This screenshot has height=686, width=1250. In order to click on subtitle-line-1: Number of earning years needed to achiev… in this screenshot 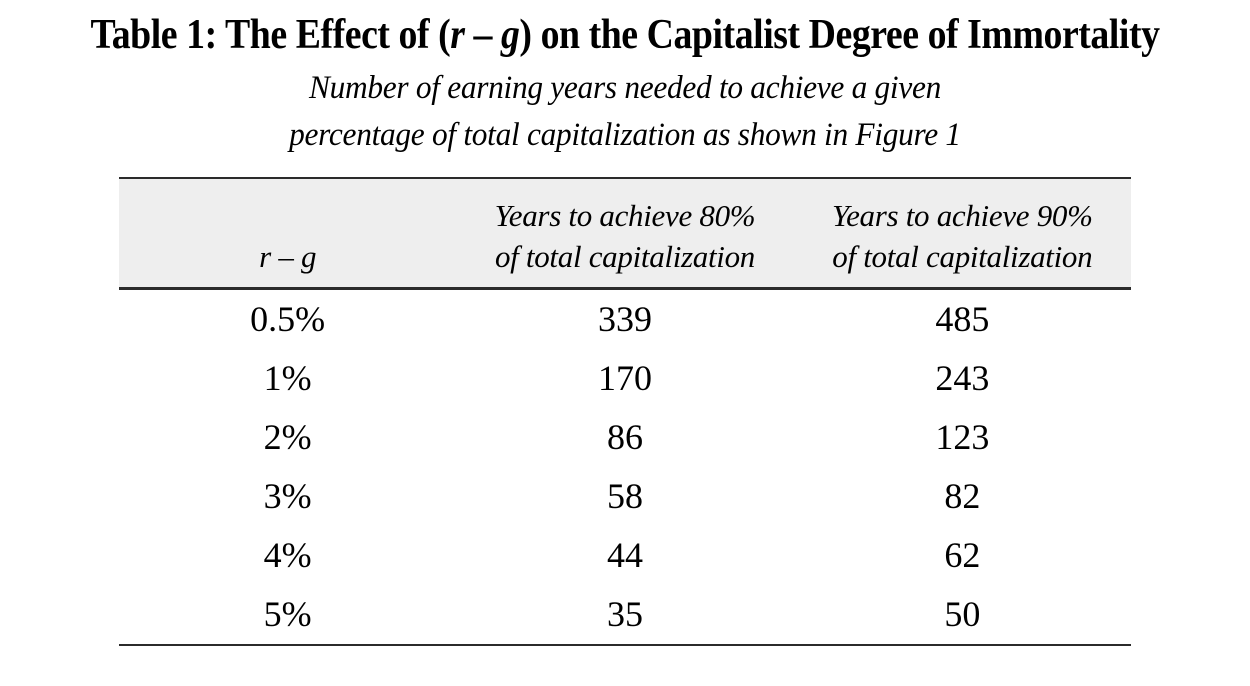, I will do `click(624, 88)`.